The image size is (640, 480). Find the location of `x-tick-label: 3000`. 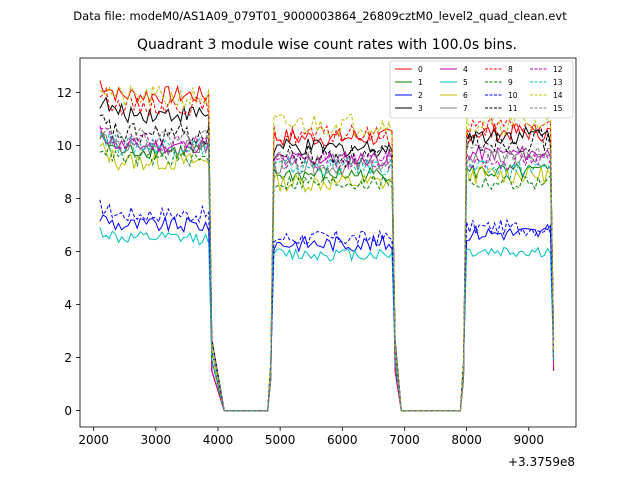

x-tick-label: 3000 is located at coordinates (156, 440).